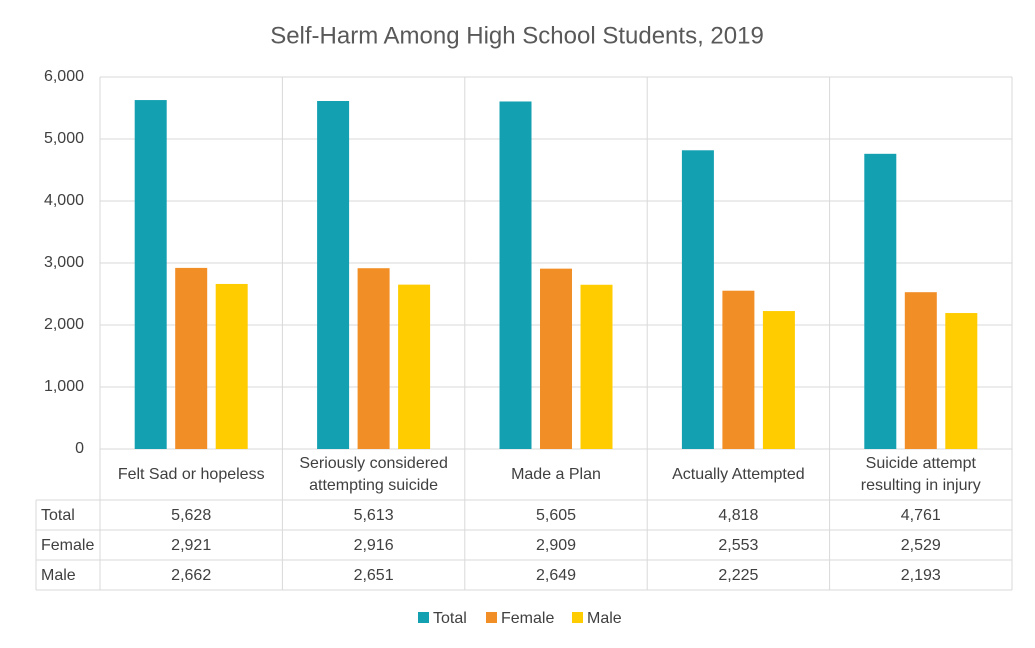 The height and width of the screenshot is (648, 1035). I want to click on table-row-header: Female, so click(67, 545).